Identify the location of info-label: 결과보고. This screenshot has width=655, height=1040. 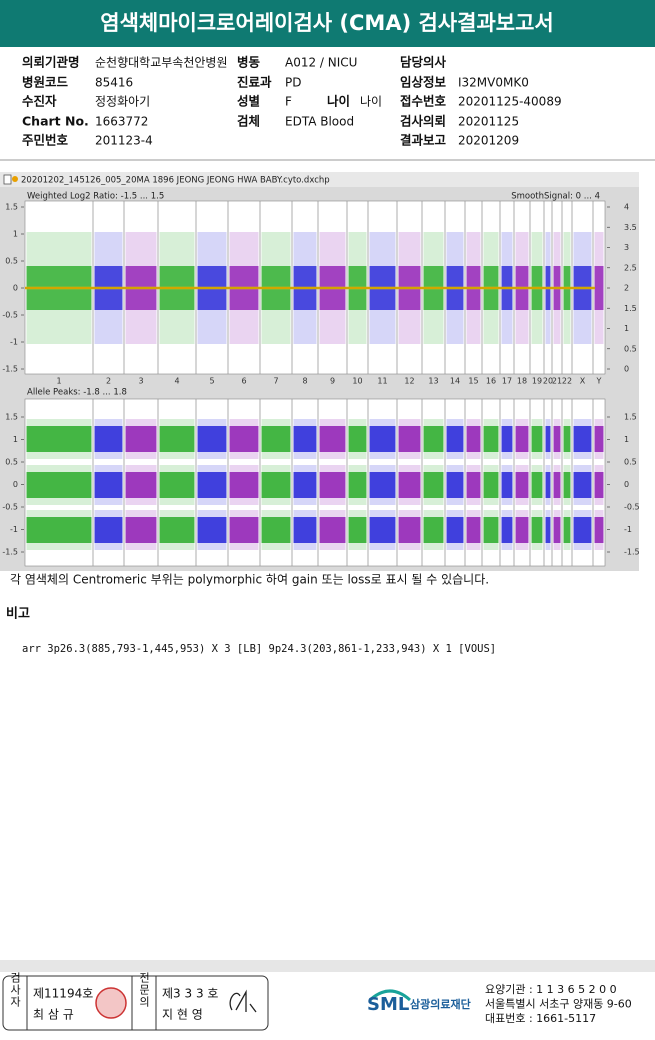
(423, 140).